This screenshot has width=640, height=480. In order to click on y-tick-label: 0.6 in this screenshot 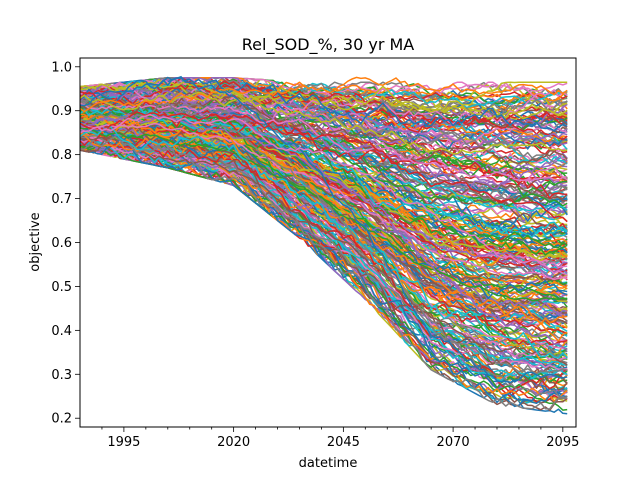, I will do `click(61, 243)`.